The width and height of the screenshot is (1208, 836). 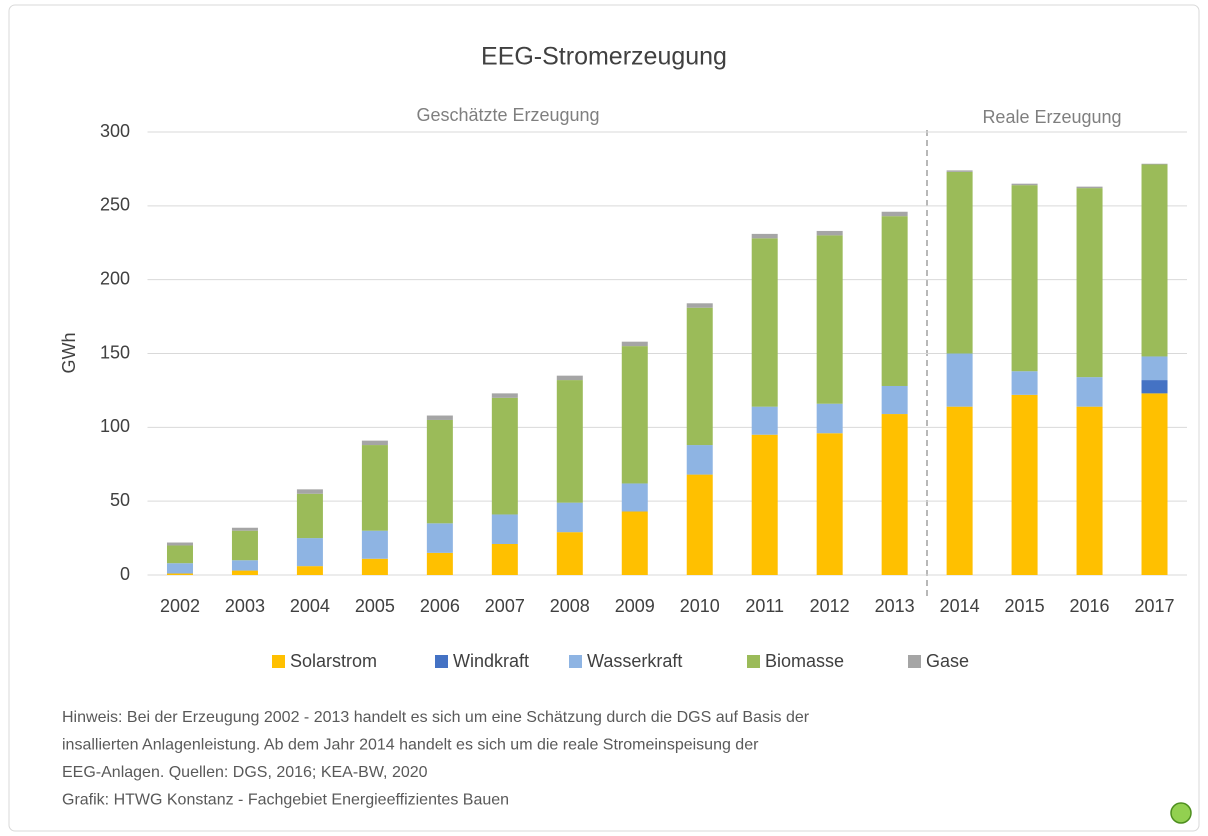 What do you see at coordinates (635, 606) in the screenshot?
I see `x-tick-label: 2009` at bounding box center [635, 606].